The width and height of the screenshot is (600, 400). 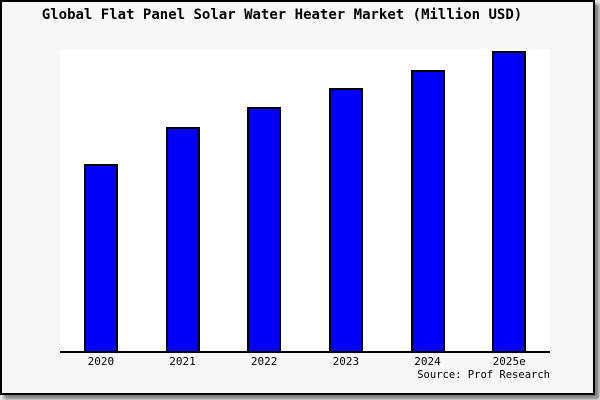 I want to click on x-axis: 2020 2021 2022 2023 2024 2025e, so click(x=305, y=361).